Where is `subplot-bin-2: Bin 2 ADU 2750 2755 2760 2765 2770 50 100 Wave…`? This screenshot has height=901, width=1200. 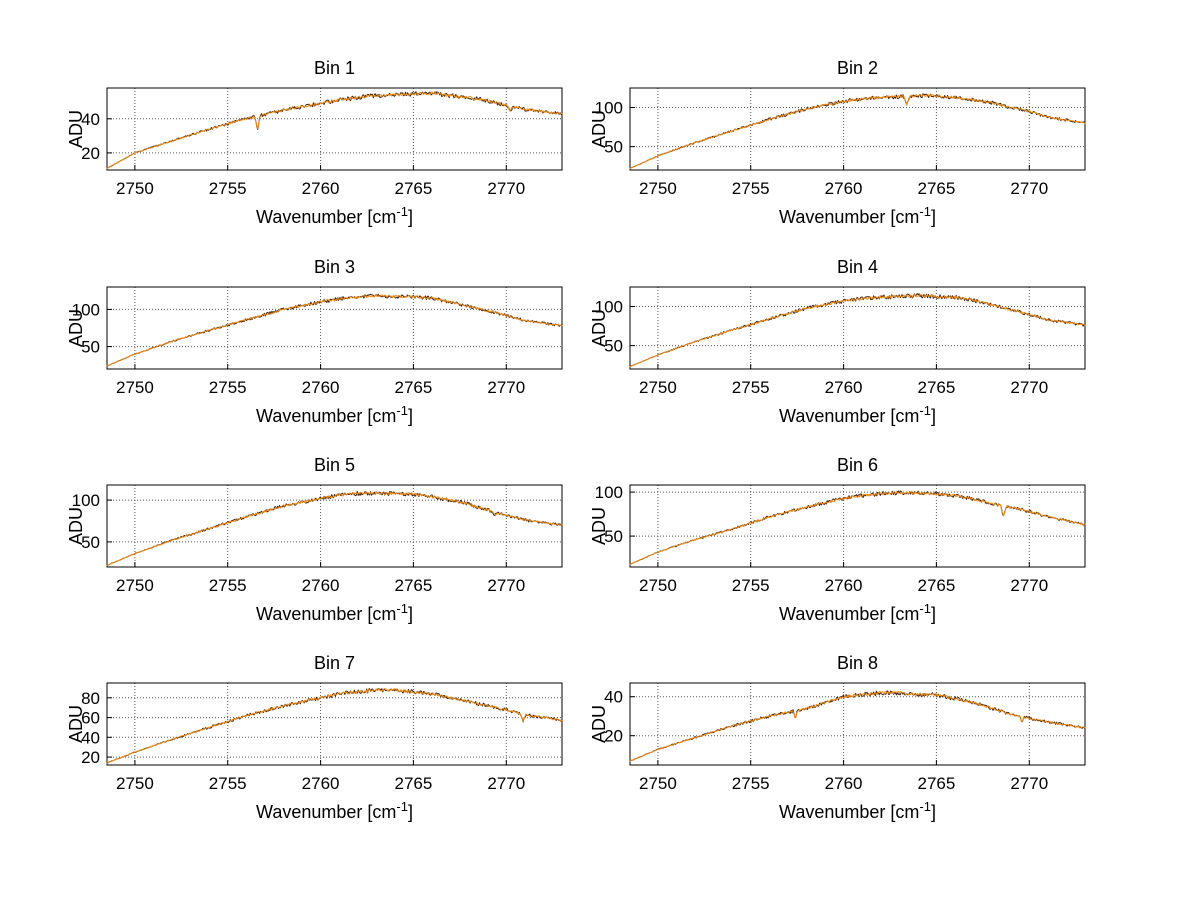
subplot-bin-2: Bin 2 ADU 2750 2755 2760 2765 2770 50 100 Wave… is located at coordinates (843, 150).